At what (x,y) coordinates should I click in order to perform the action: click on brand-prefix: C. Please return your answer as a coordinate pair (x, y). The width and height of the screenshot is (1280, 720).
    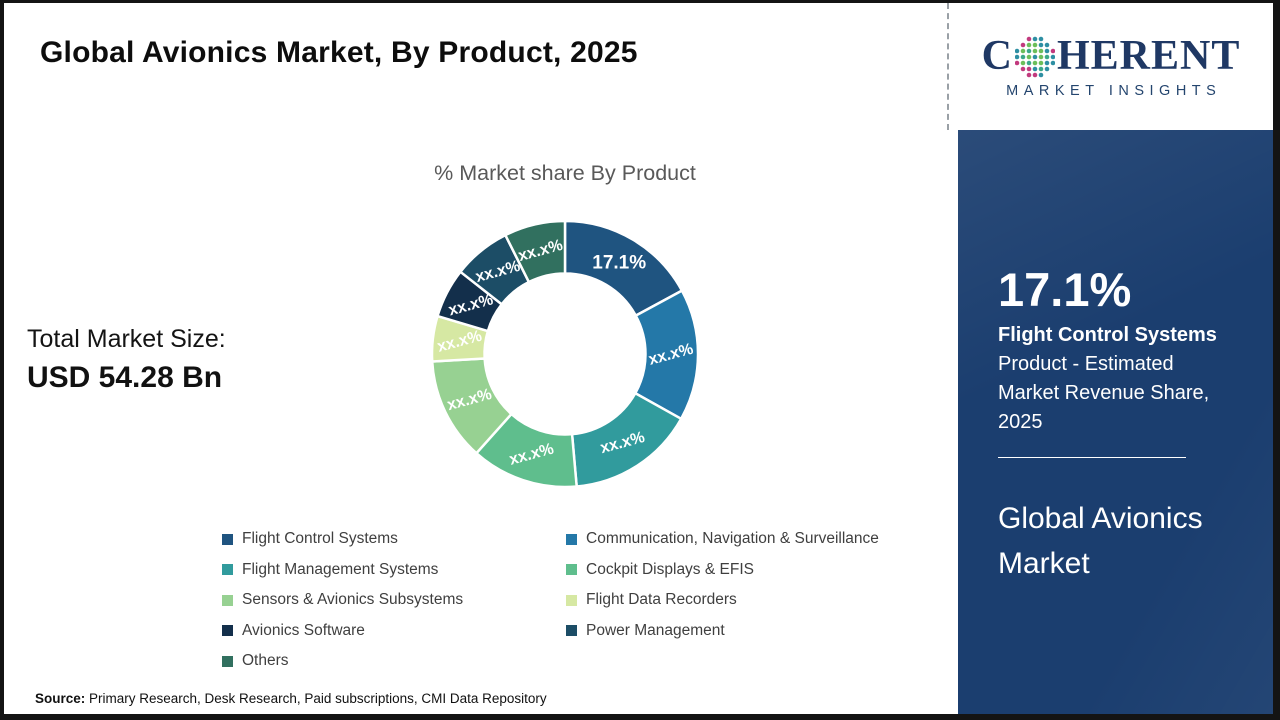
    Looking at the image, I should click on (997, 56).